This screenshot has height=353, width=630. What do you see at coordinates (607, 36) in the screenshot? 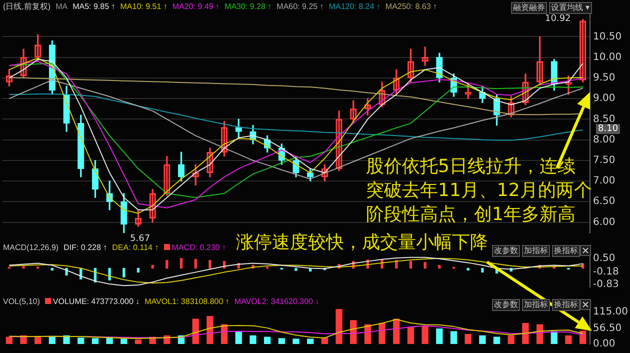
I see `y-tick-label: 10.50` at bounding box center [607, 36].